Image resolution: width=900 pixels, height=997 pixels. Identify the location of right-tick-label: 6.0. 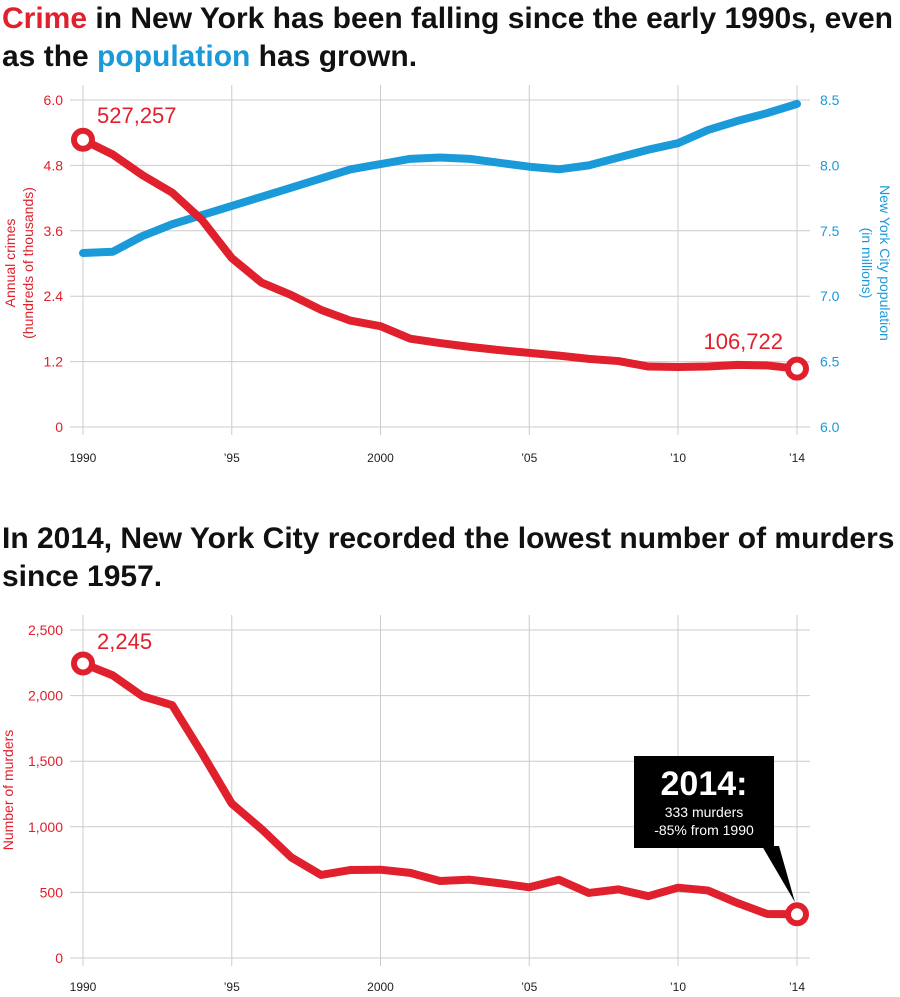
(830, 427).